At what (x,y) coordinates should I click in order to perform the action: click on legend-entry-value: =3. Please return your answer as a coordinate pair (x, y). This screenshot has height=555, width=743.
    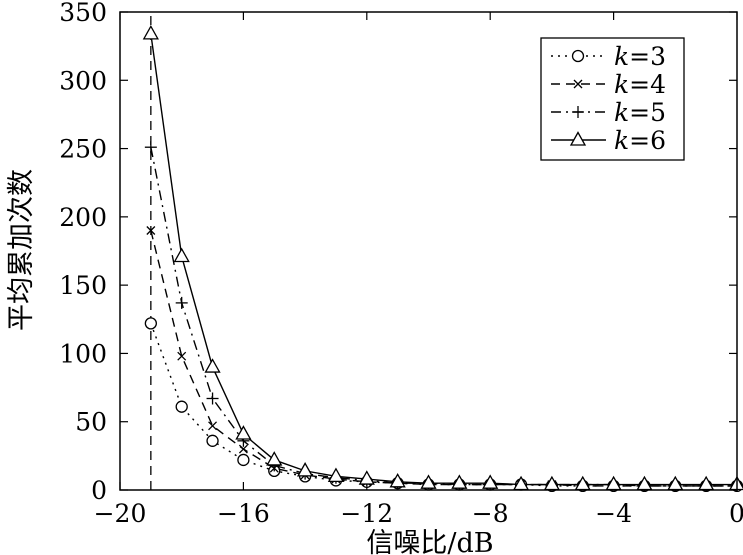
    Looking at the image, I should click on (647, 56).